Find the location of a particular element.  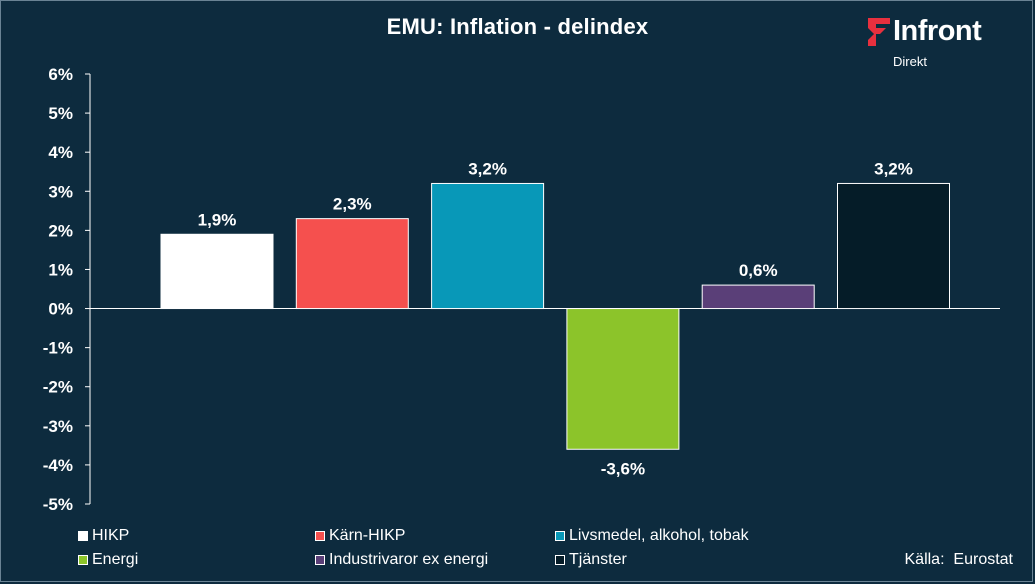

y-tick-label: 6% is located at coordinates (60, 74).